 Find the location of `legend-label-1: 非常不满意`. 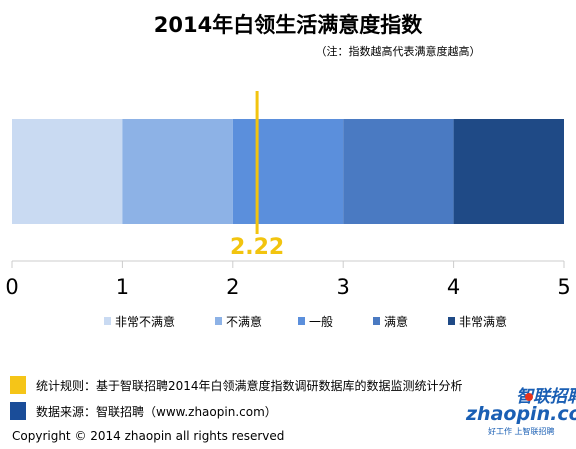

legend-label-1: 非常不满意 is located at coordinates (145, 321).